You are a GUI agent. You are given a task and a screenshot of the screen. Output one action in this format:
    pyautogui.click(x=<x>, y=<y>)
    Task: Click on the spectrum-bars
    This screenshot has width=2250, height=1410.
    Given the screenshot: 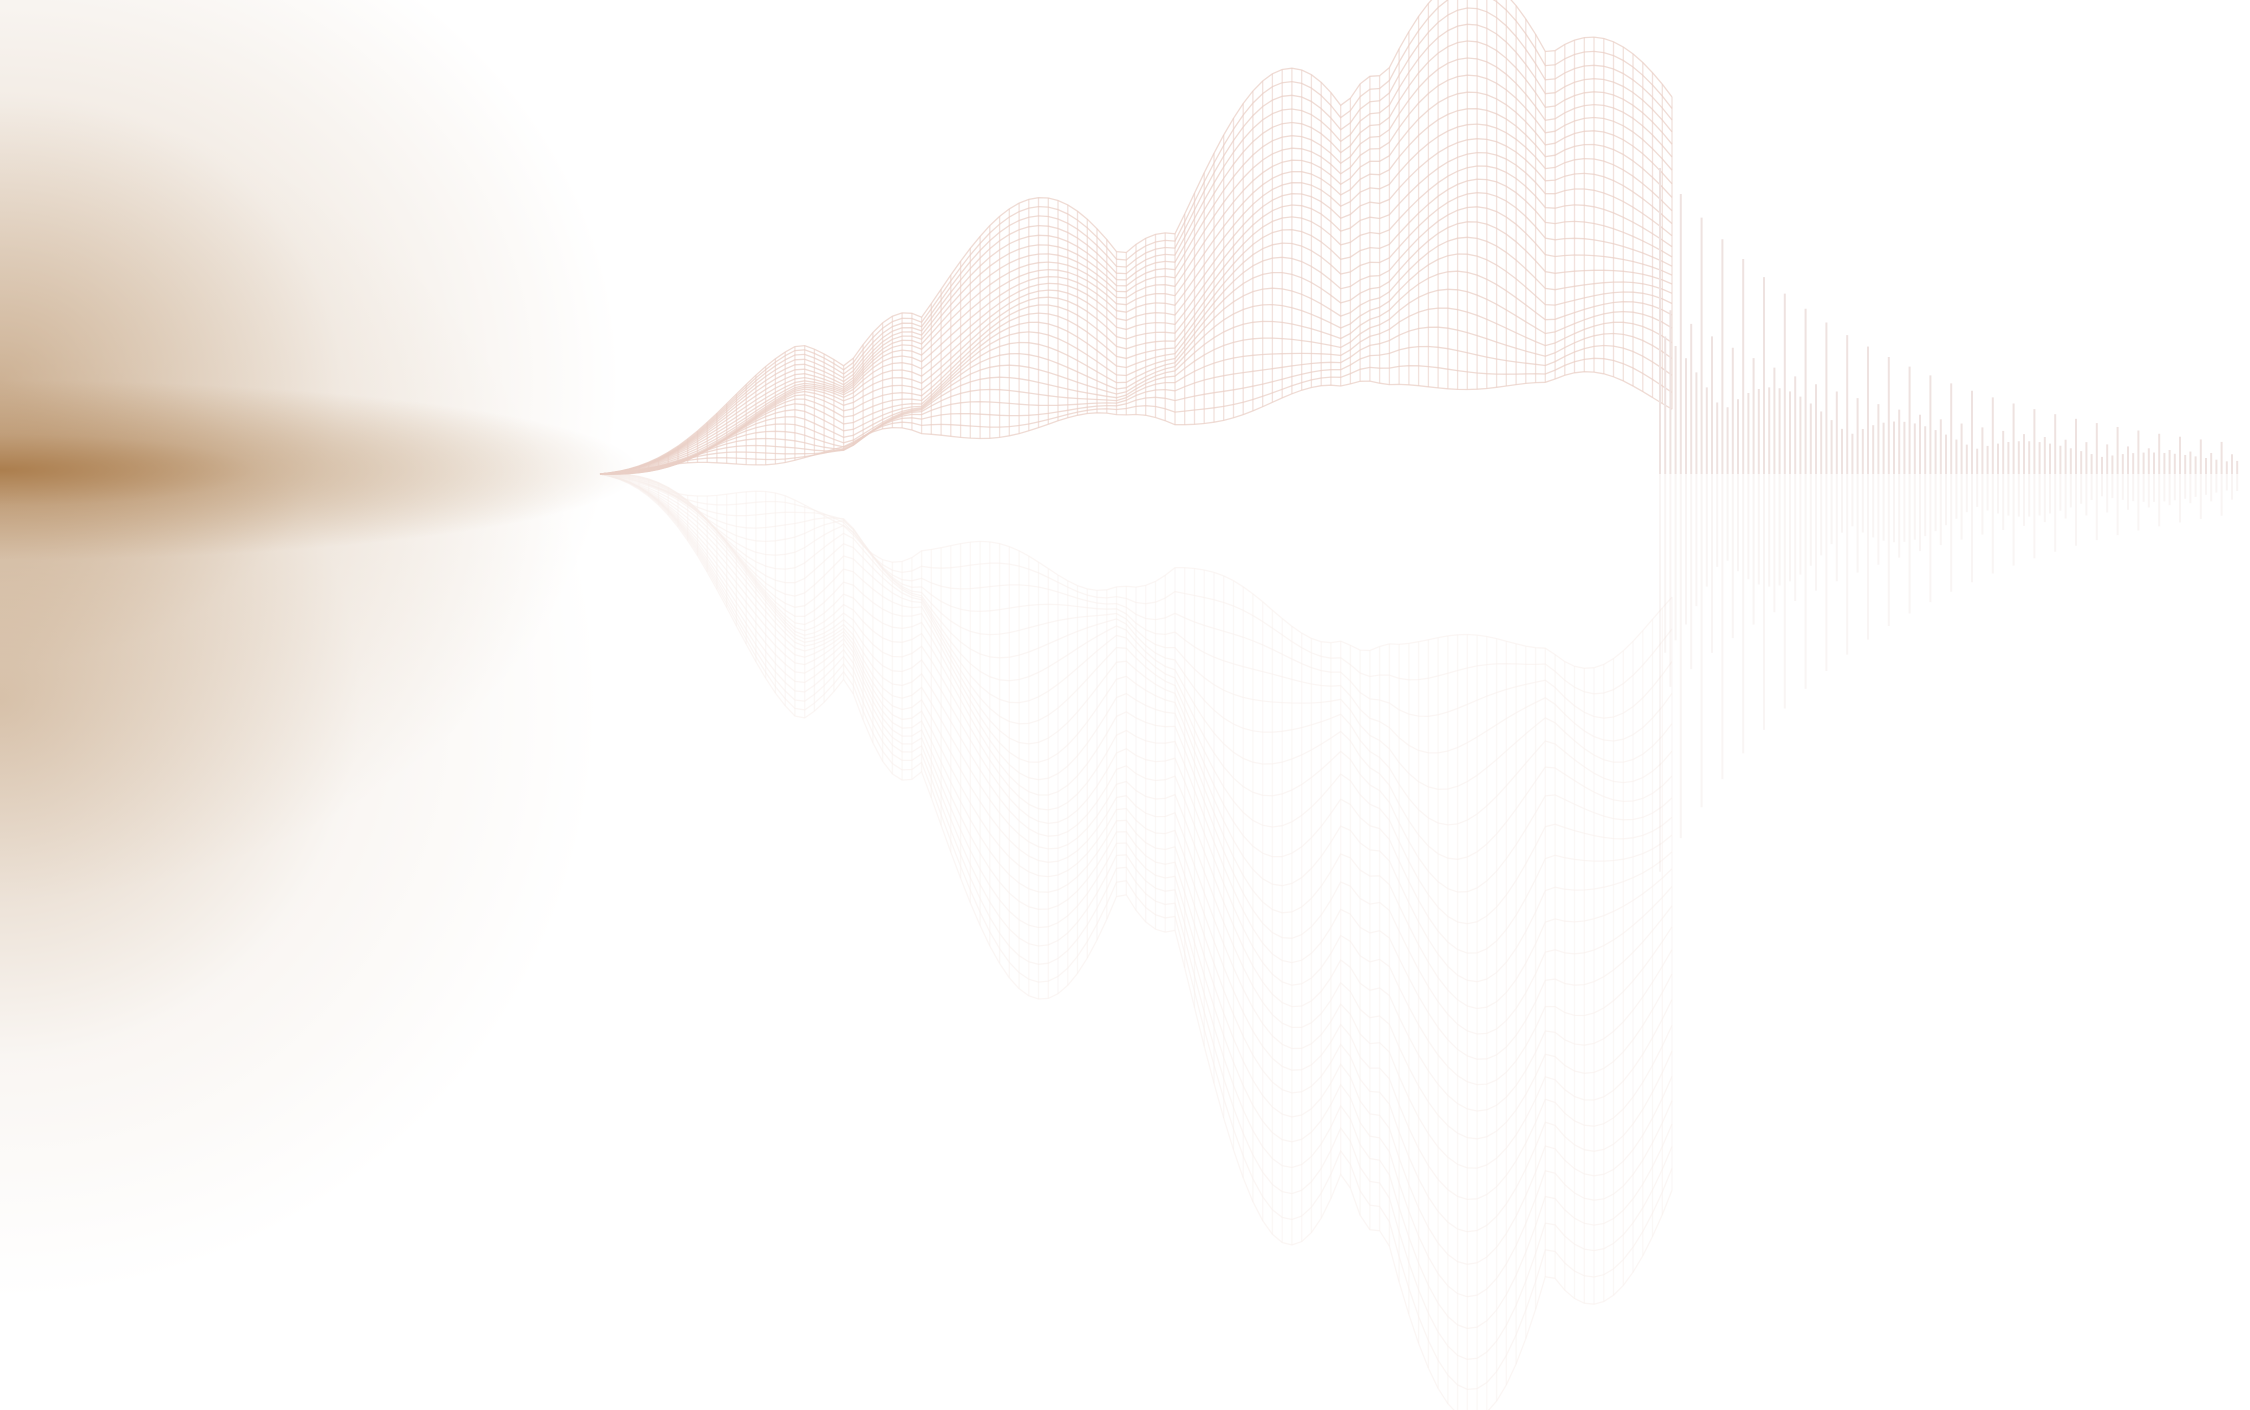 What is the action you would take?
    pyautogui.click(x=1949, y=520)
    